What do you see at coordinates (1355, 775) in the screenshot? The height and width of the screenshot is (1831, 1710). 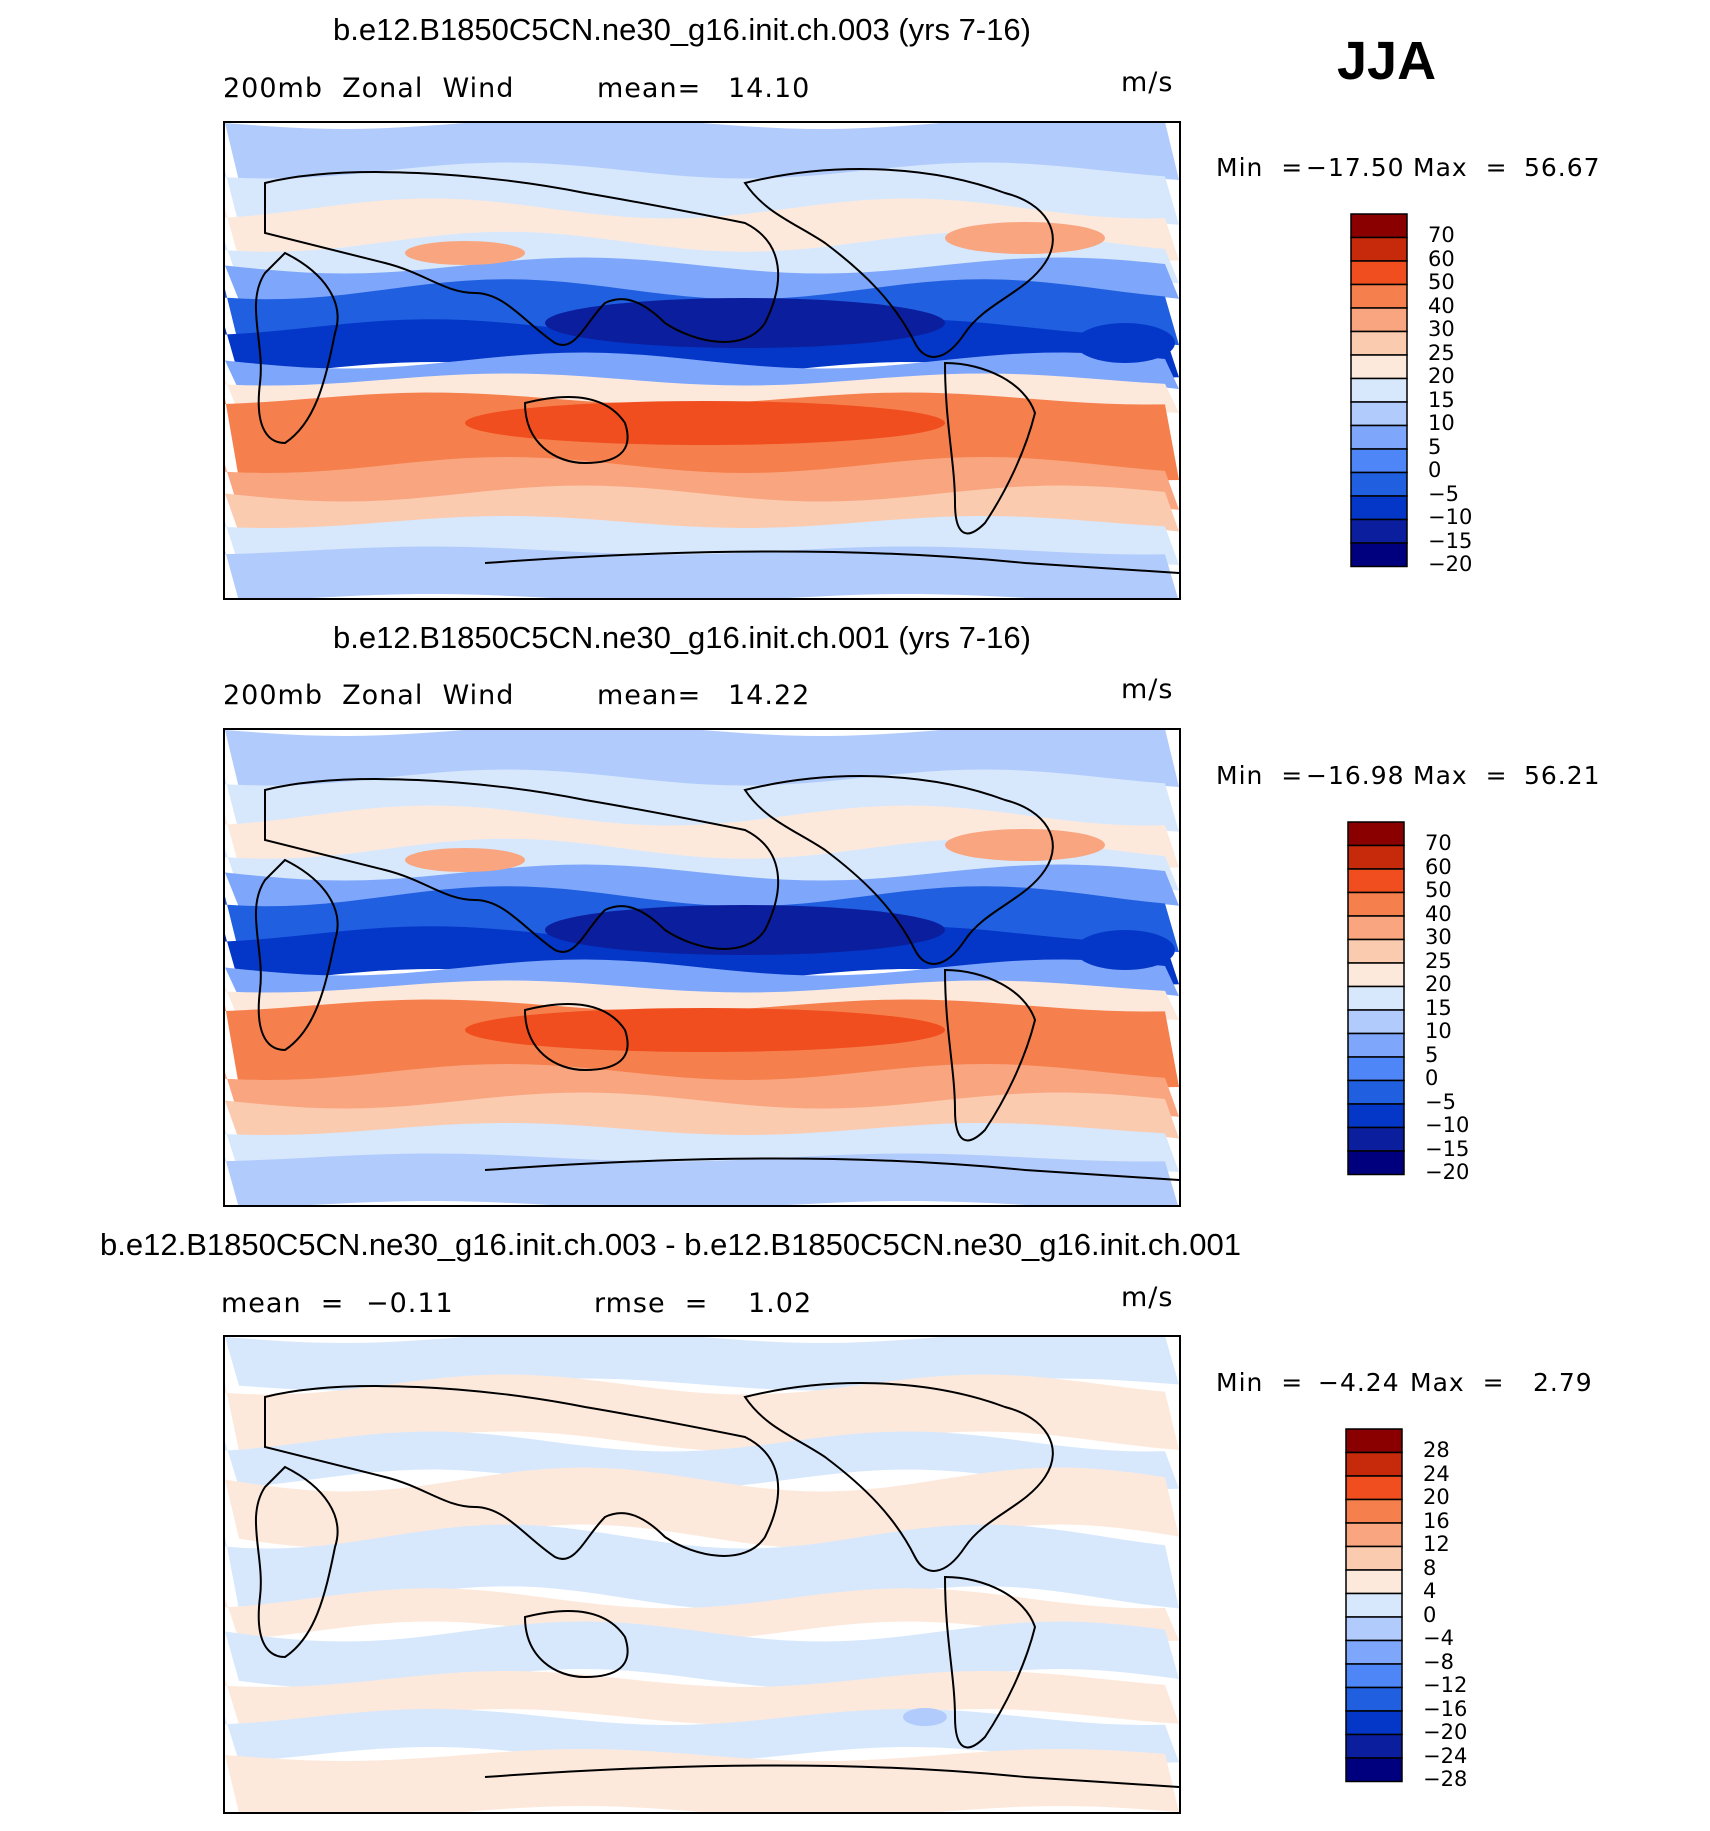 I see `panel2-min-value: −16.98` at bounding box center [1355, 775].